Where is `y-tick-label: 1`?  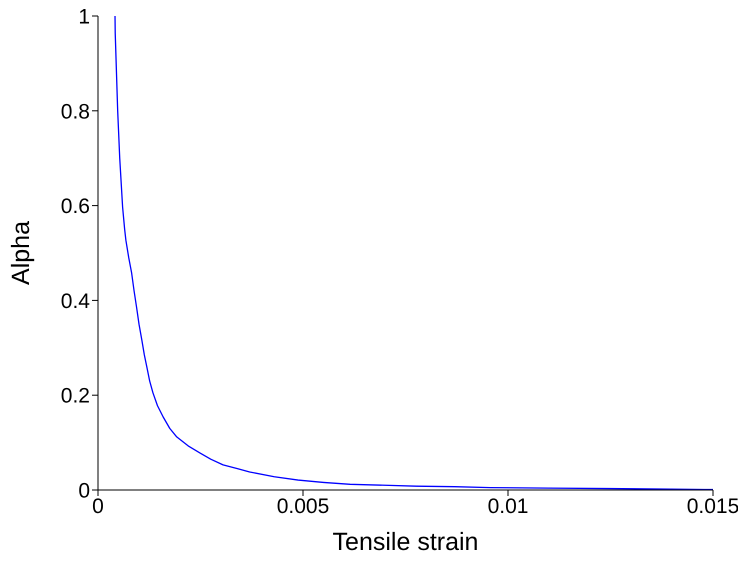
y-tick-label: 1 is located at coordinates (84, 16).